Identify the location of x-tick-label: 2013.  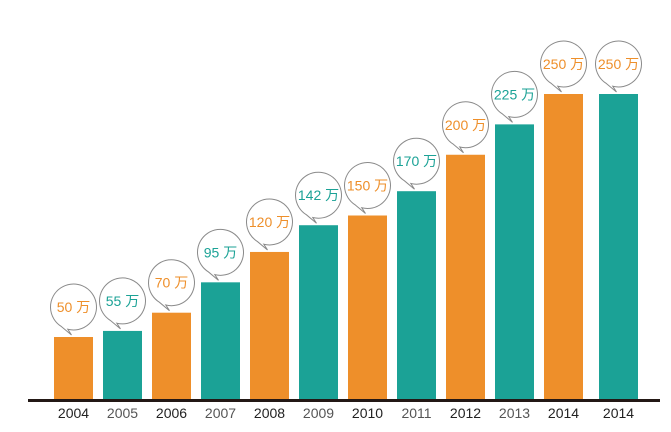
(514, 413).